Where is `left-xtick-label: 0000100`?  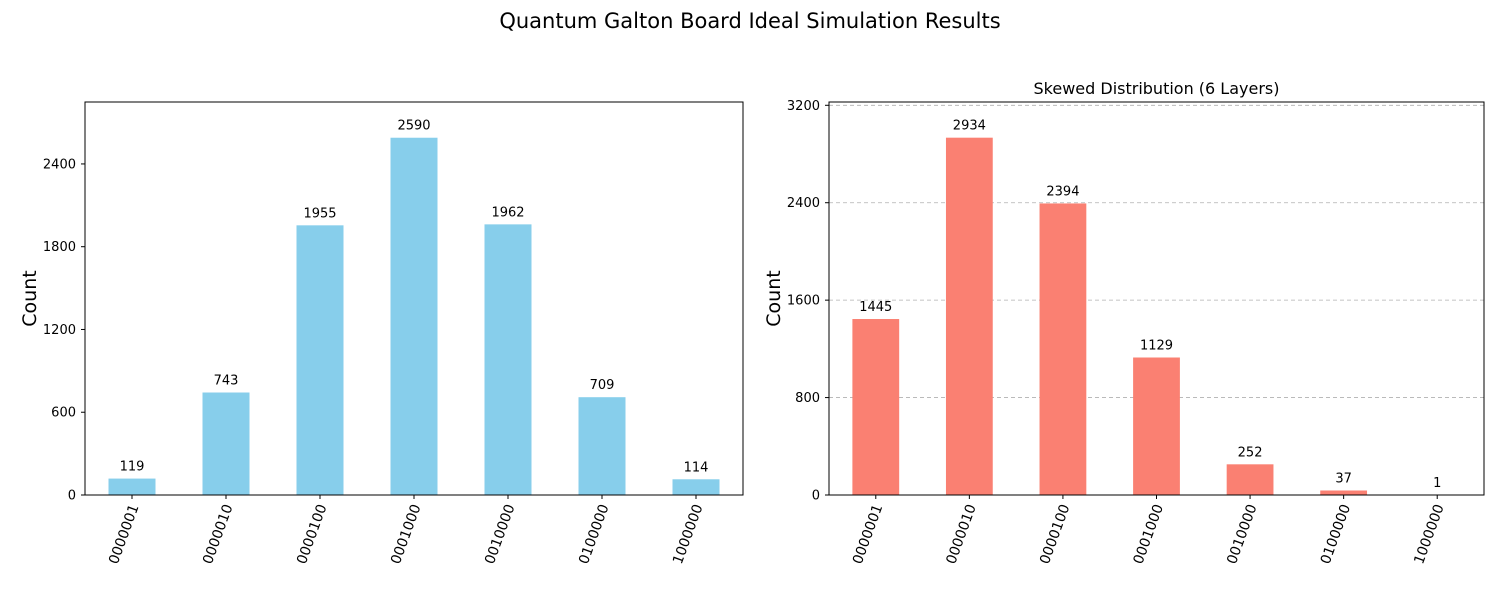
left-xtick-label: 0000100 is located at coordinates (312, 534).